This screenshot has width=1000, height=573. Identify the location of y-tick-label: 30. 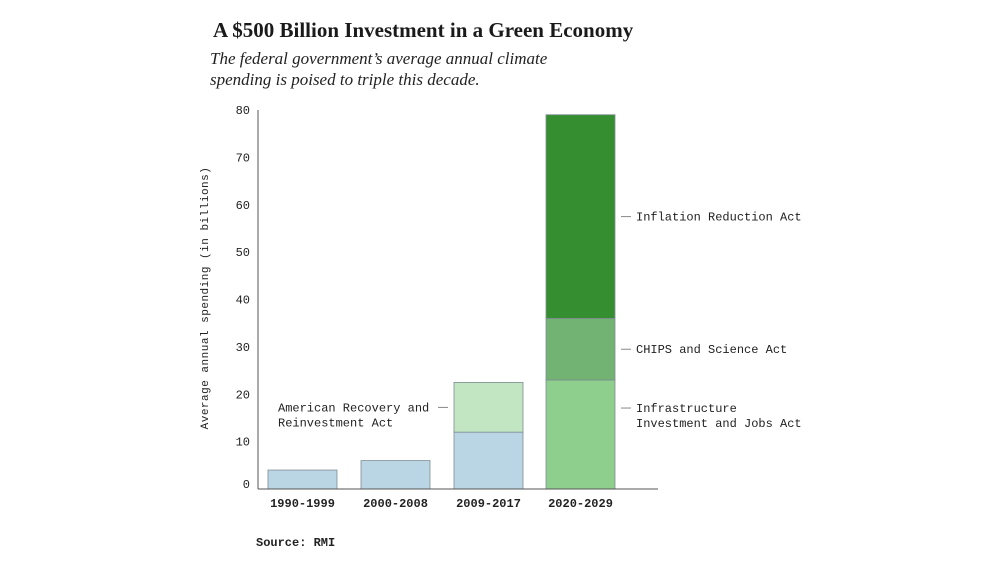
(243, 348).